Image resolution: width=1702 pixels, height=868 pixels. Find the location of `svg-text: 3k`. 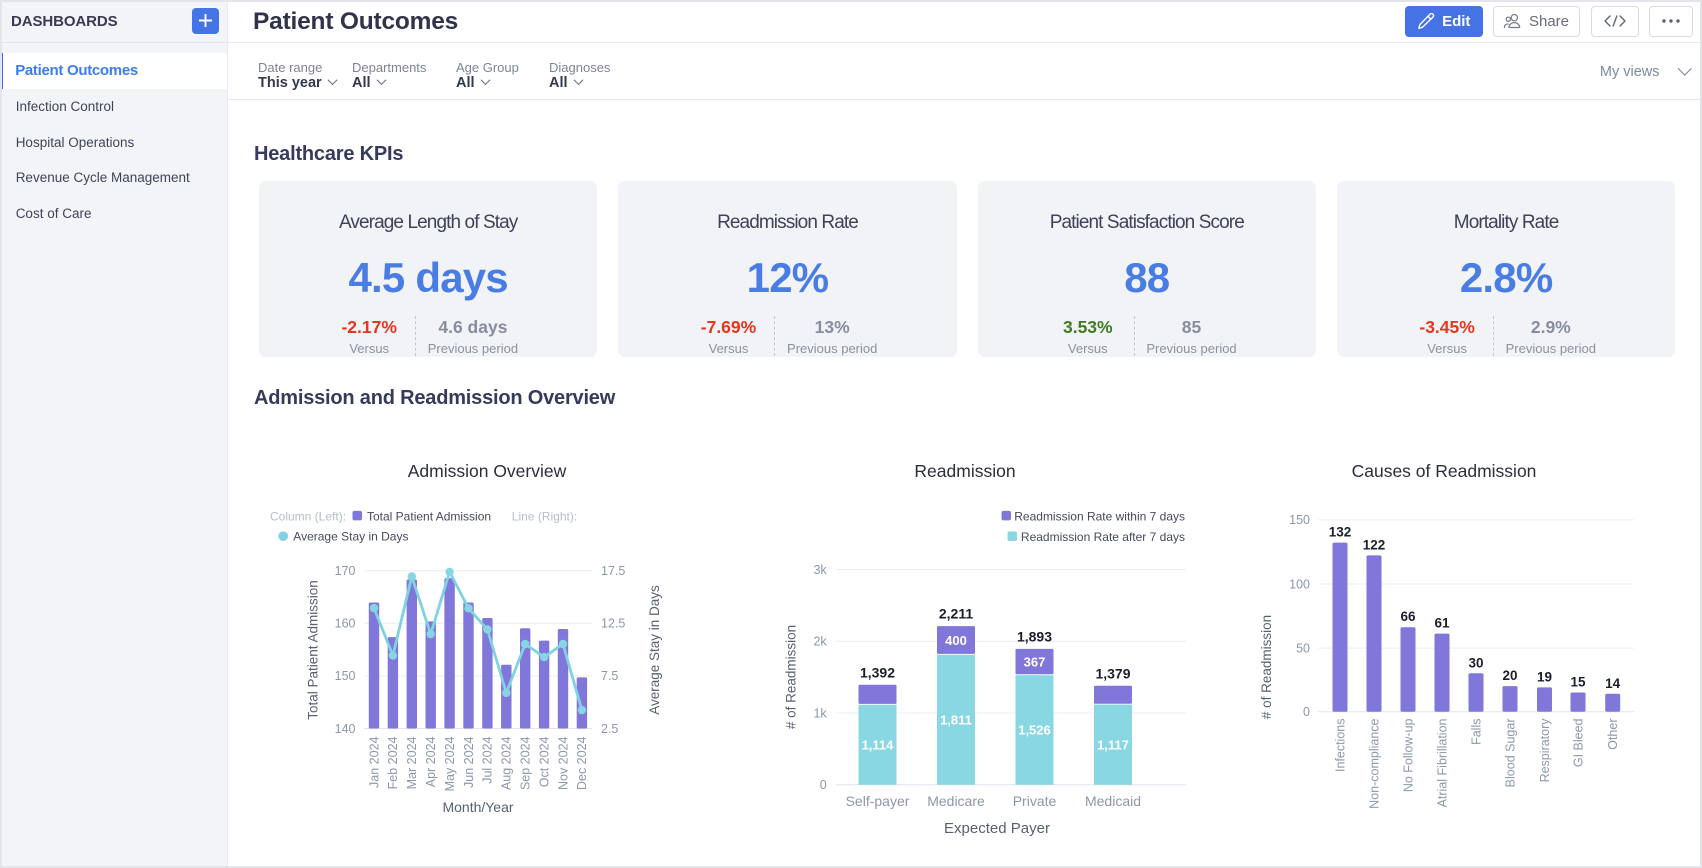

svg-text: 3k is located at coordinates (820, 570).